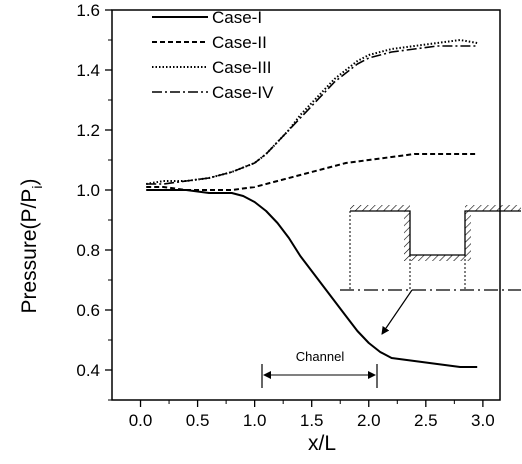 This screenshot has height=464, width=522. I want to click on y-tick-label: 0.8, so click(88, 250).